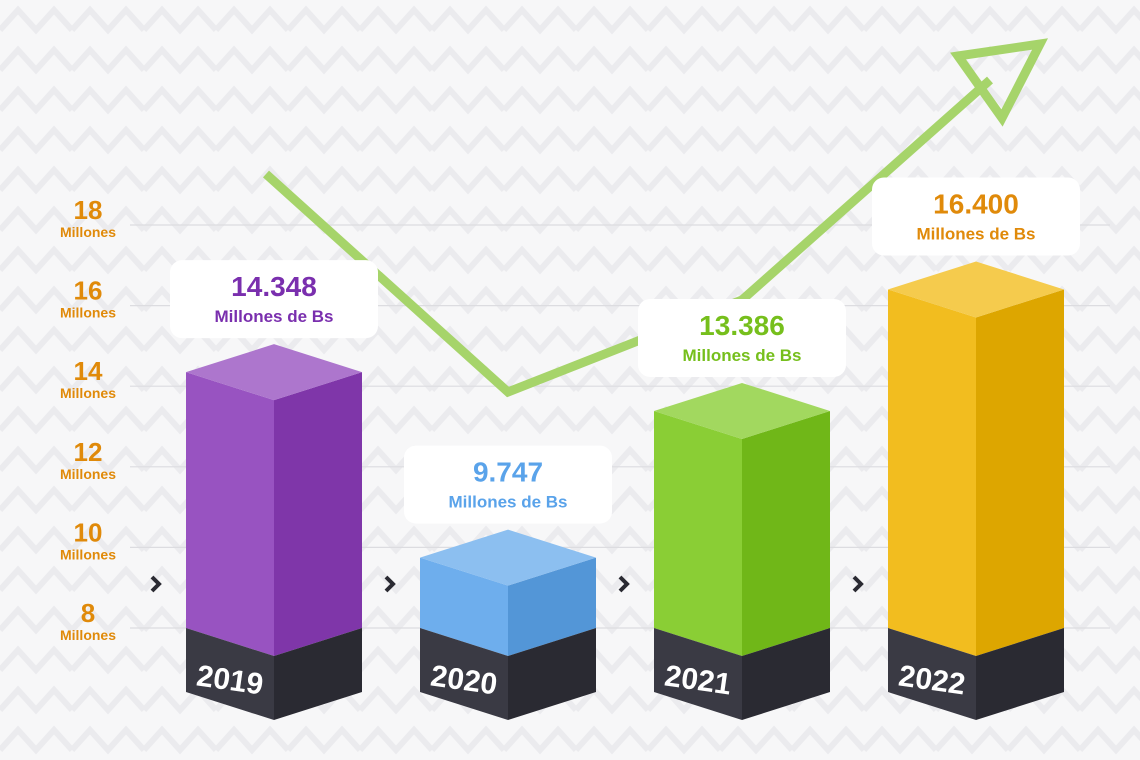  I want to click on data-label: 9.747, so click(508, 472).